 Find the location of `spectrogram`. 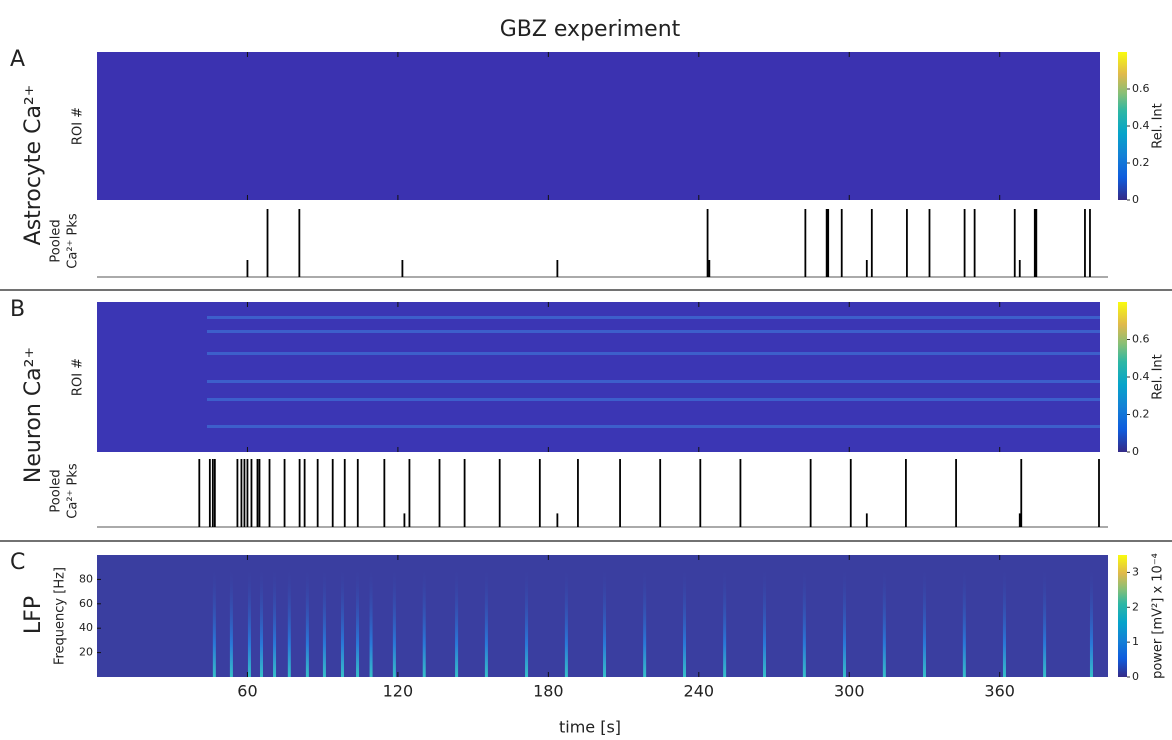

spectrogram is located at coordinates (602, 616).